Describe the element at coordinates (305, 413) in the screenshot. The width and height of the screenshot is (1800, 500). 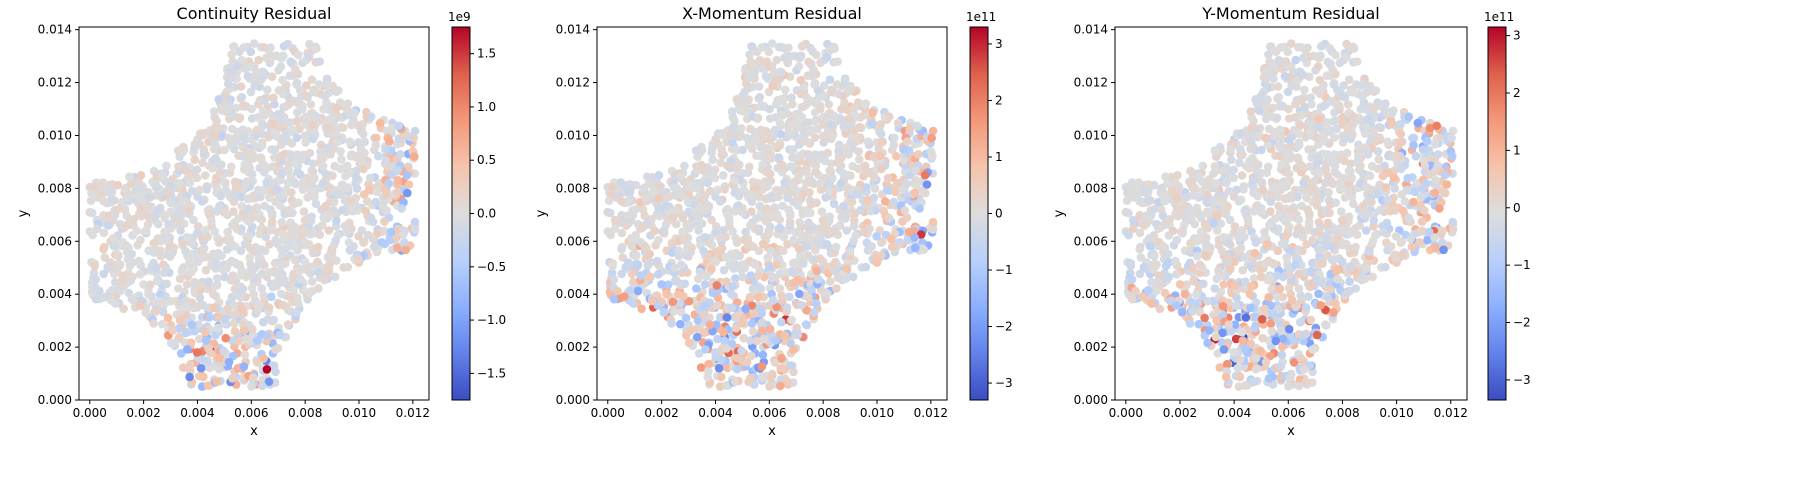
I see `x-tick-label: 0.008` at that location.